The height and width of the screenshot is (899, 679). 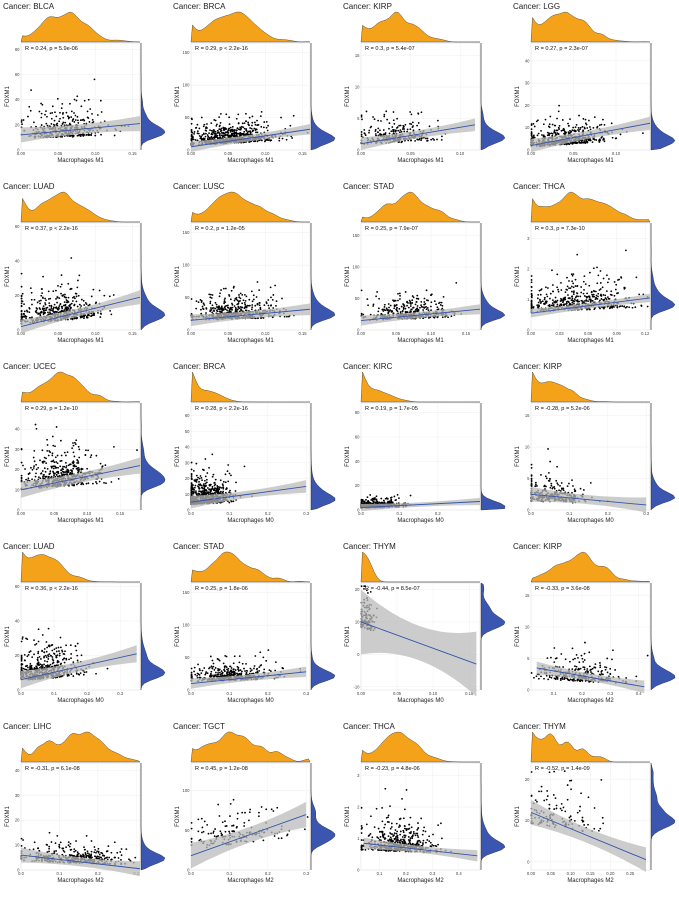 I want to click on regression-line, so click(x=80, y=478).